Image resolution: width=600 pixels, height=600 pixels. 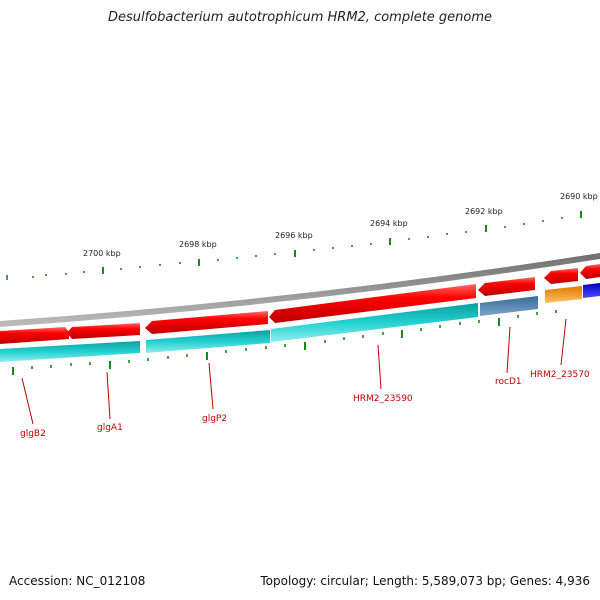 I want to click on reverse-strand-genes, so click(x=300, y=322).